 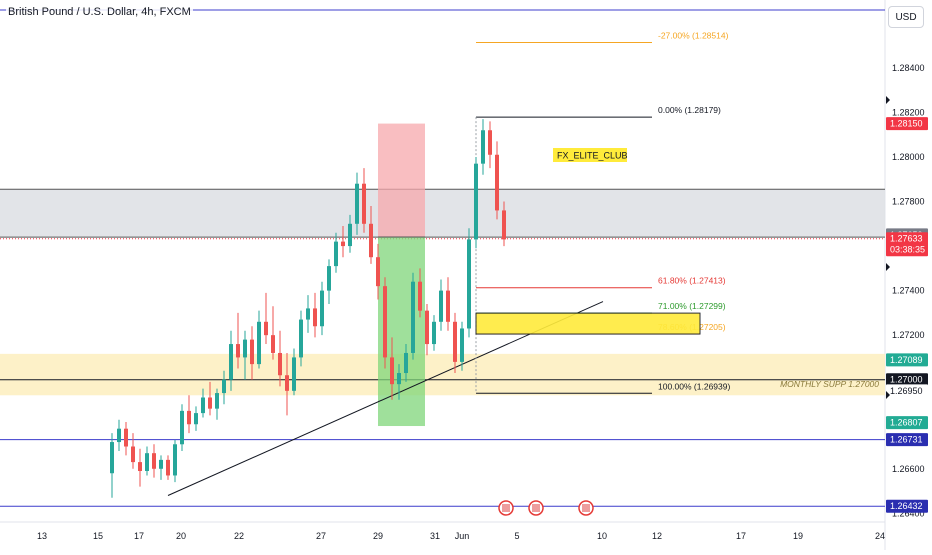 I want to click on price-tag-label: 1.27633, so click(x=906, y=239).